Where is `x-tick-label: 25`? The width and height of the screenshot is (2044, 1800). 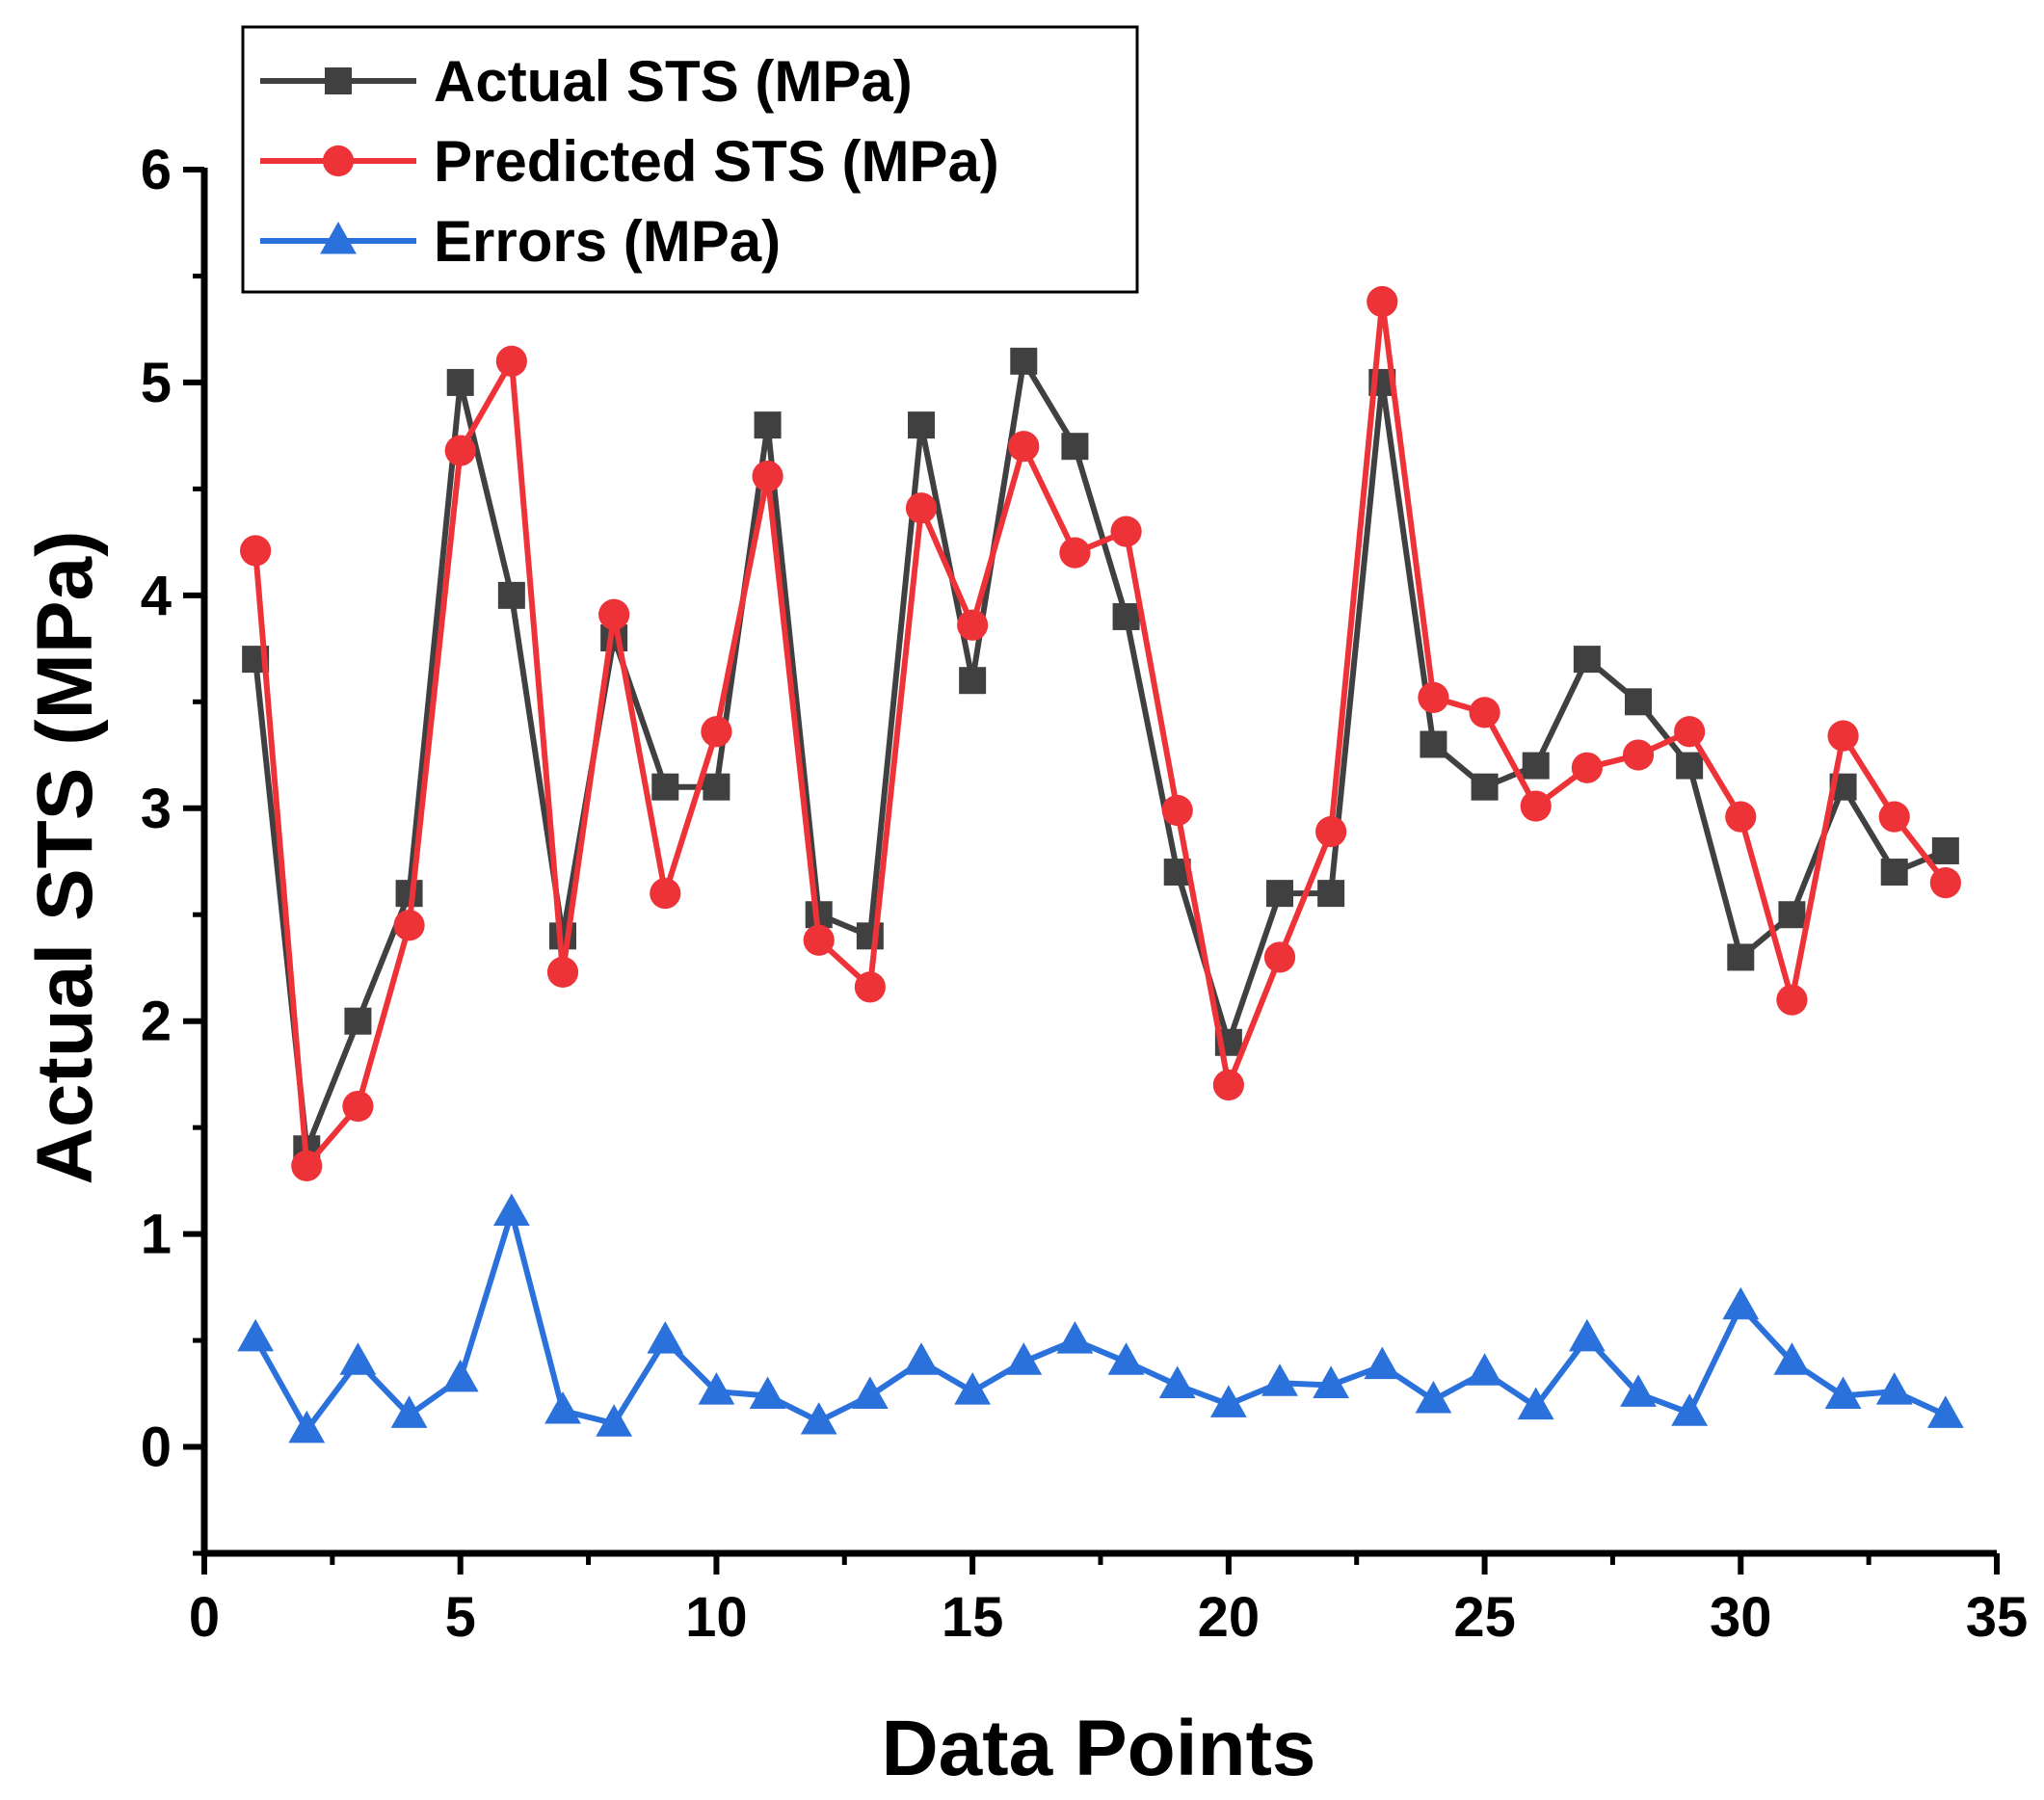 x-tick-label: 25 is located at coordinates (1484, 1617).